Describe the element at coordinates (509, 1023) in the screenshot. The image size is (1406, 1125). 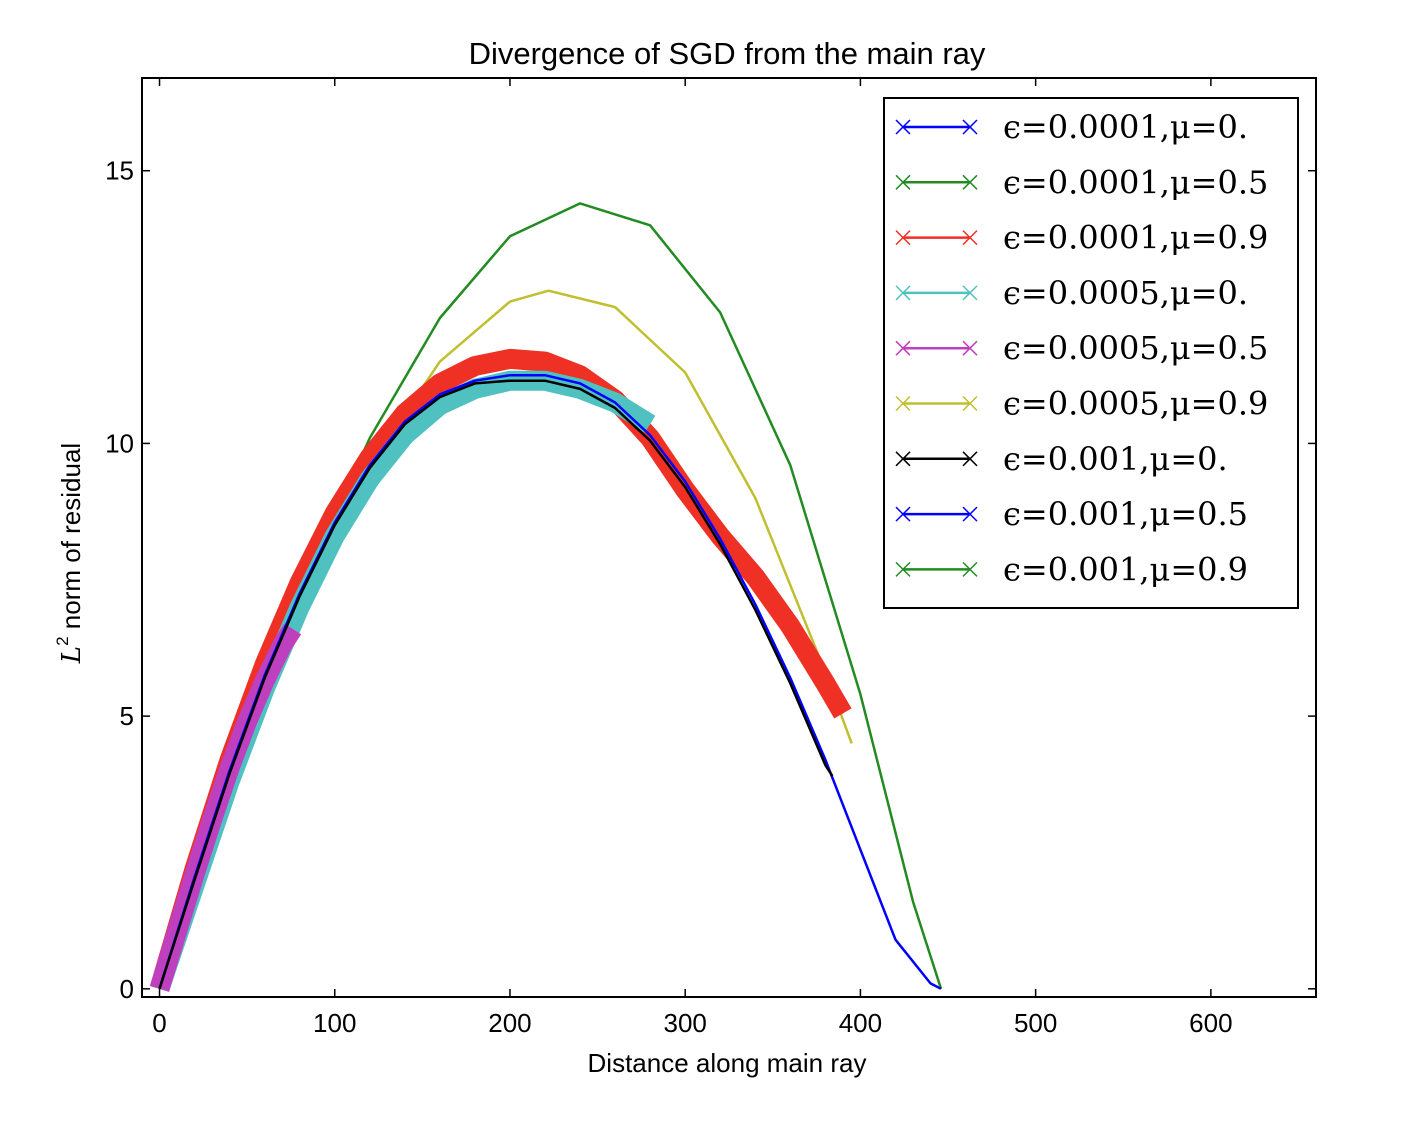
I see `x-tick-label: 200` at that location.